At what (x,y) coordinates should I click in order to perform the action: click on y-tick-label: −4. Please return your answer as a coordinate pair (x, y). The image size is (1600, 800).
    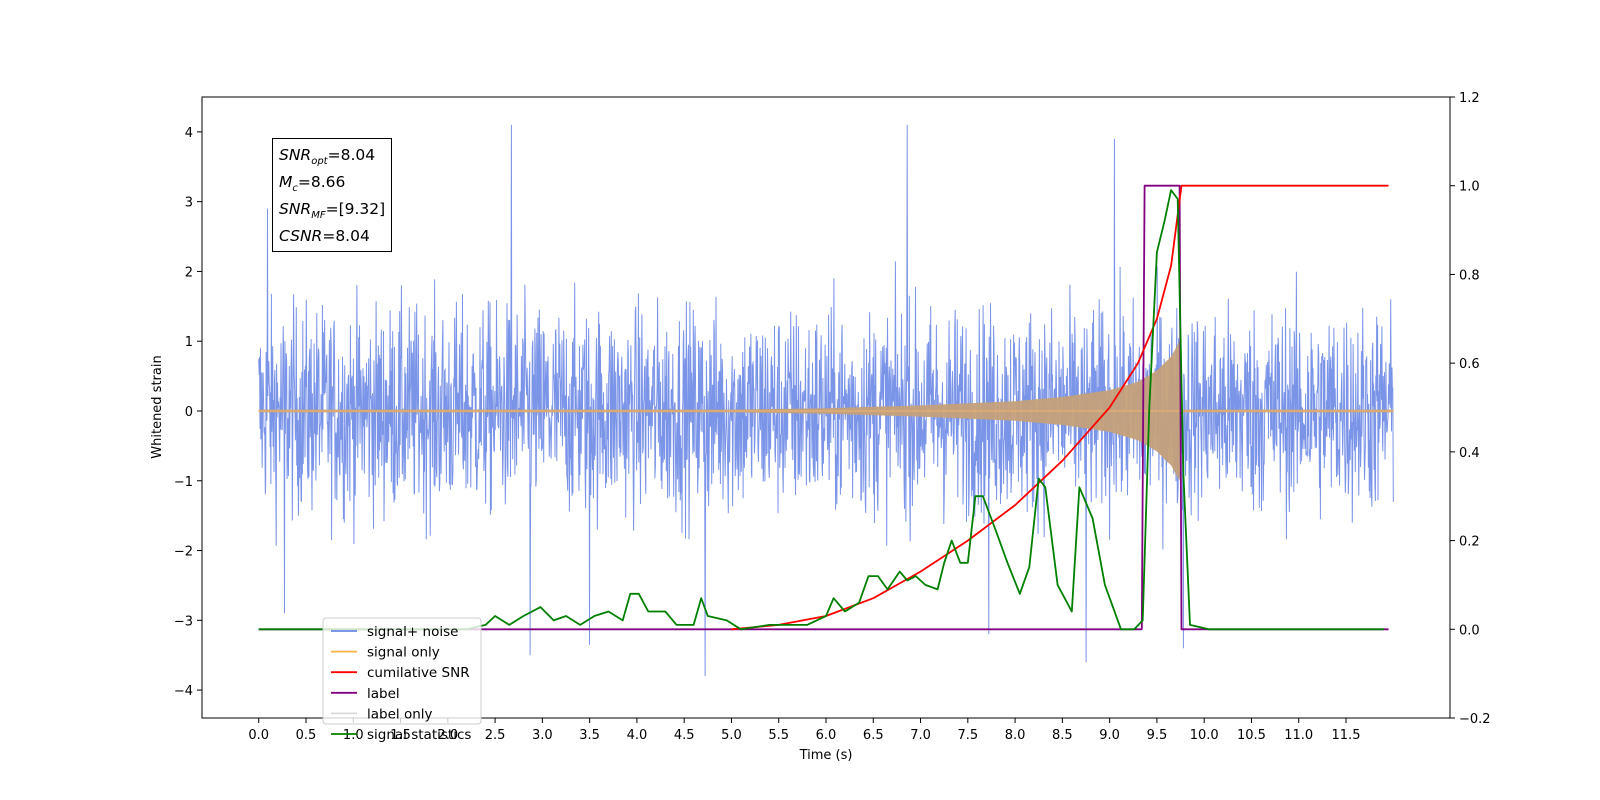
    Looking at the image, I should click on (183, 691).